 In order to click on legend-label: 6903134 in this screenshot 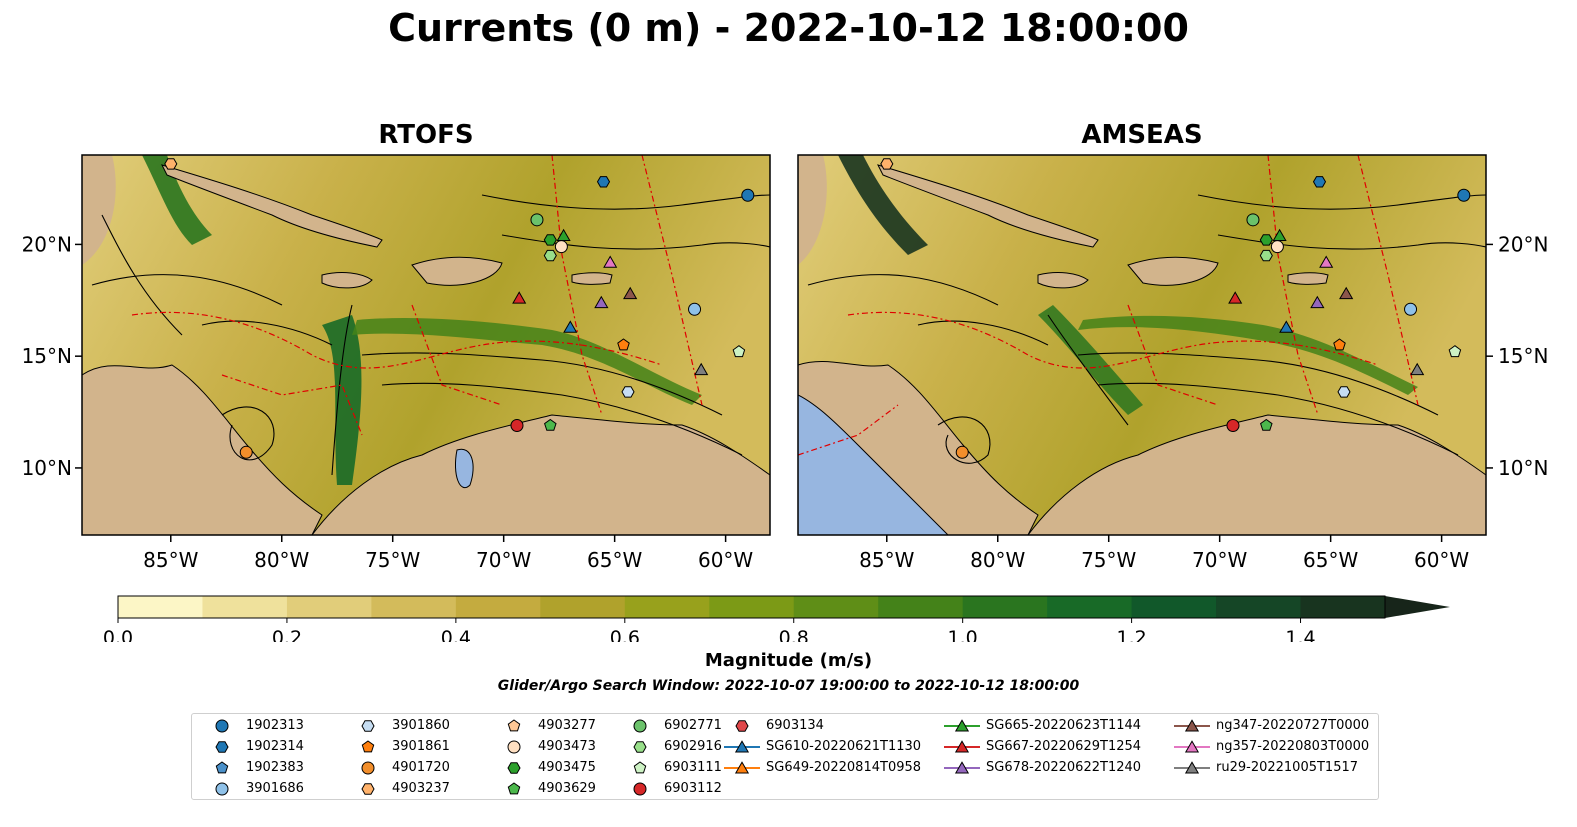, I will do `click(795, 725)`.